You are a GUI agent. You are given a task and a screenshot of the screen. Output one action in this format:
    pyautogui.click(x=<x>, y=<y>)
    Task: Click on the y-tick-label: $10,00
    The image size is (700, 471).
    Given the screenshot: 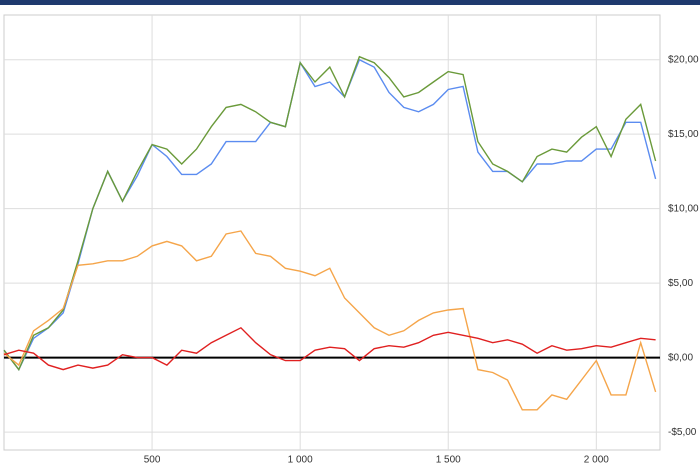 What is the action you would take?
    pyautogui.click(x=683, y=208)
    